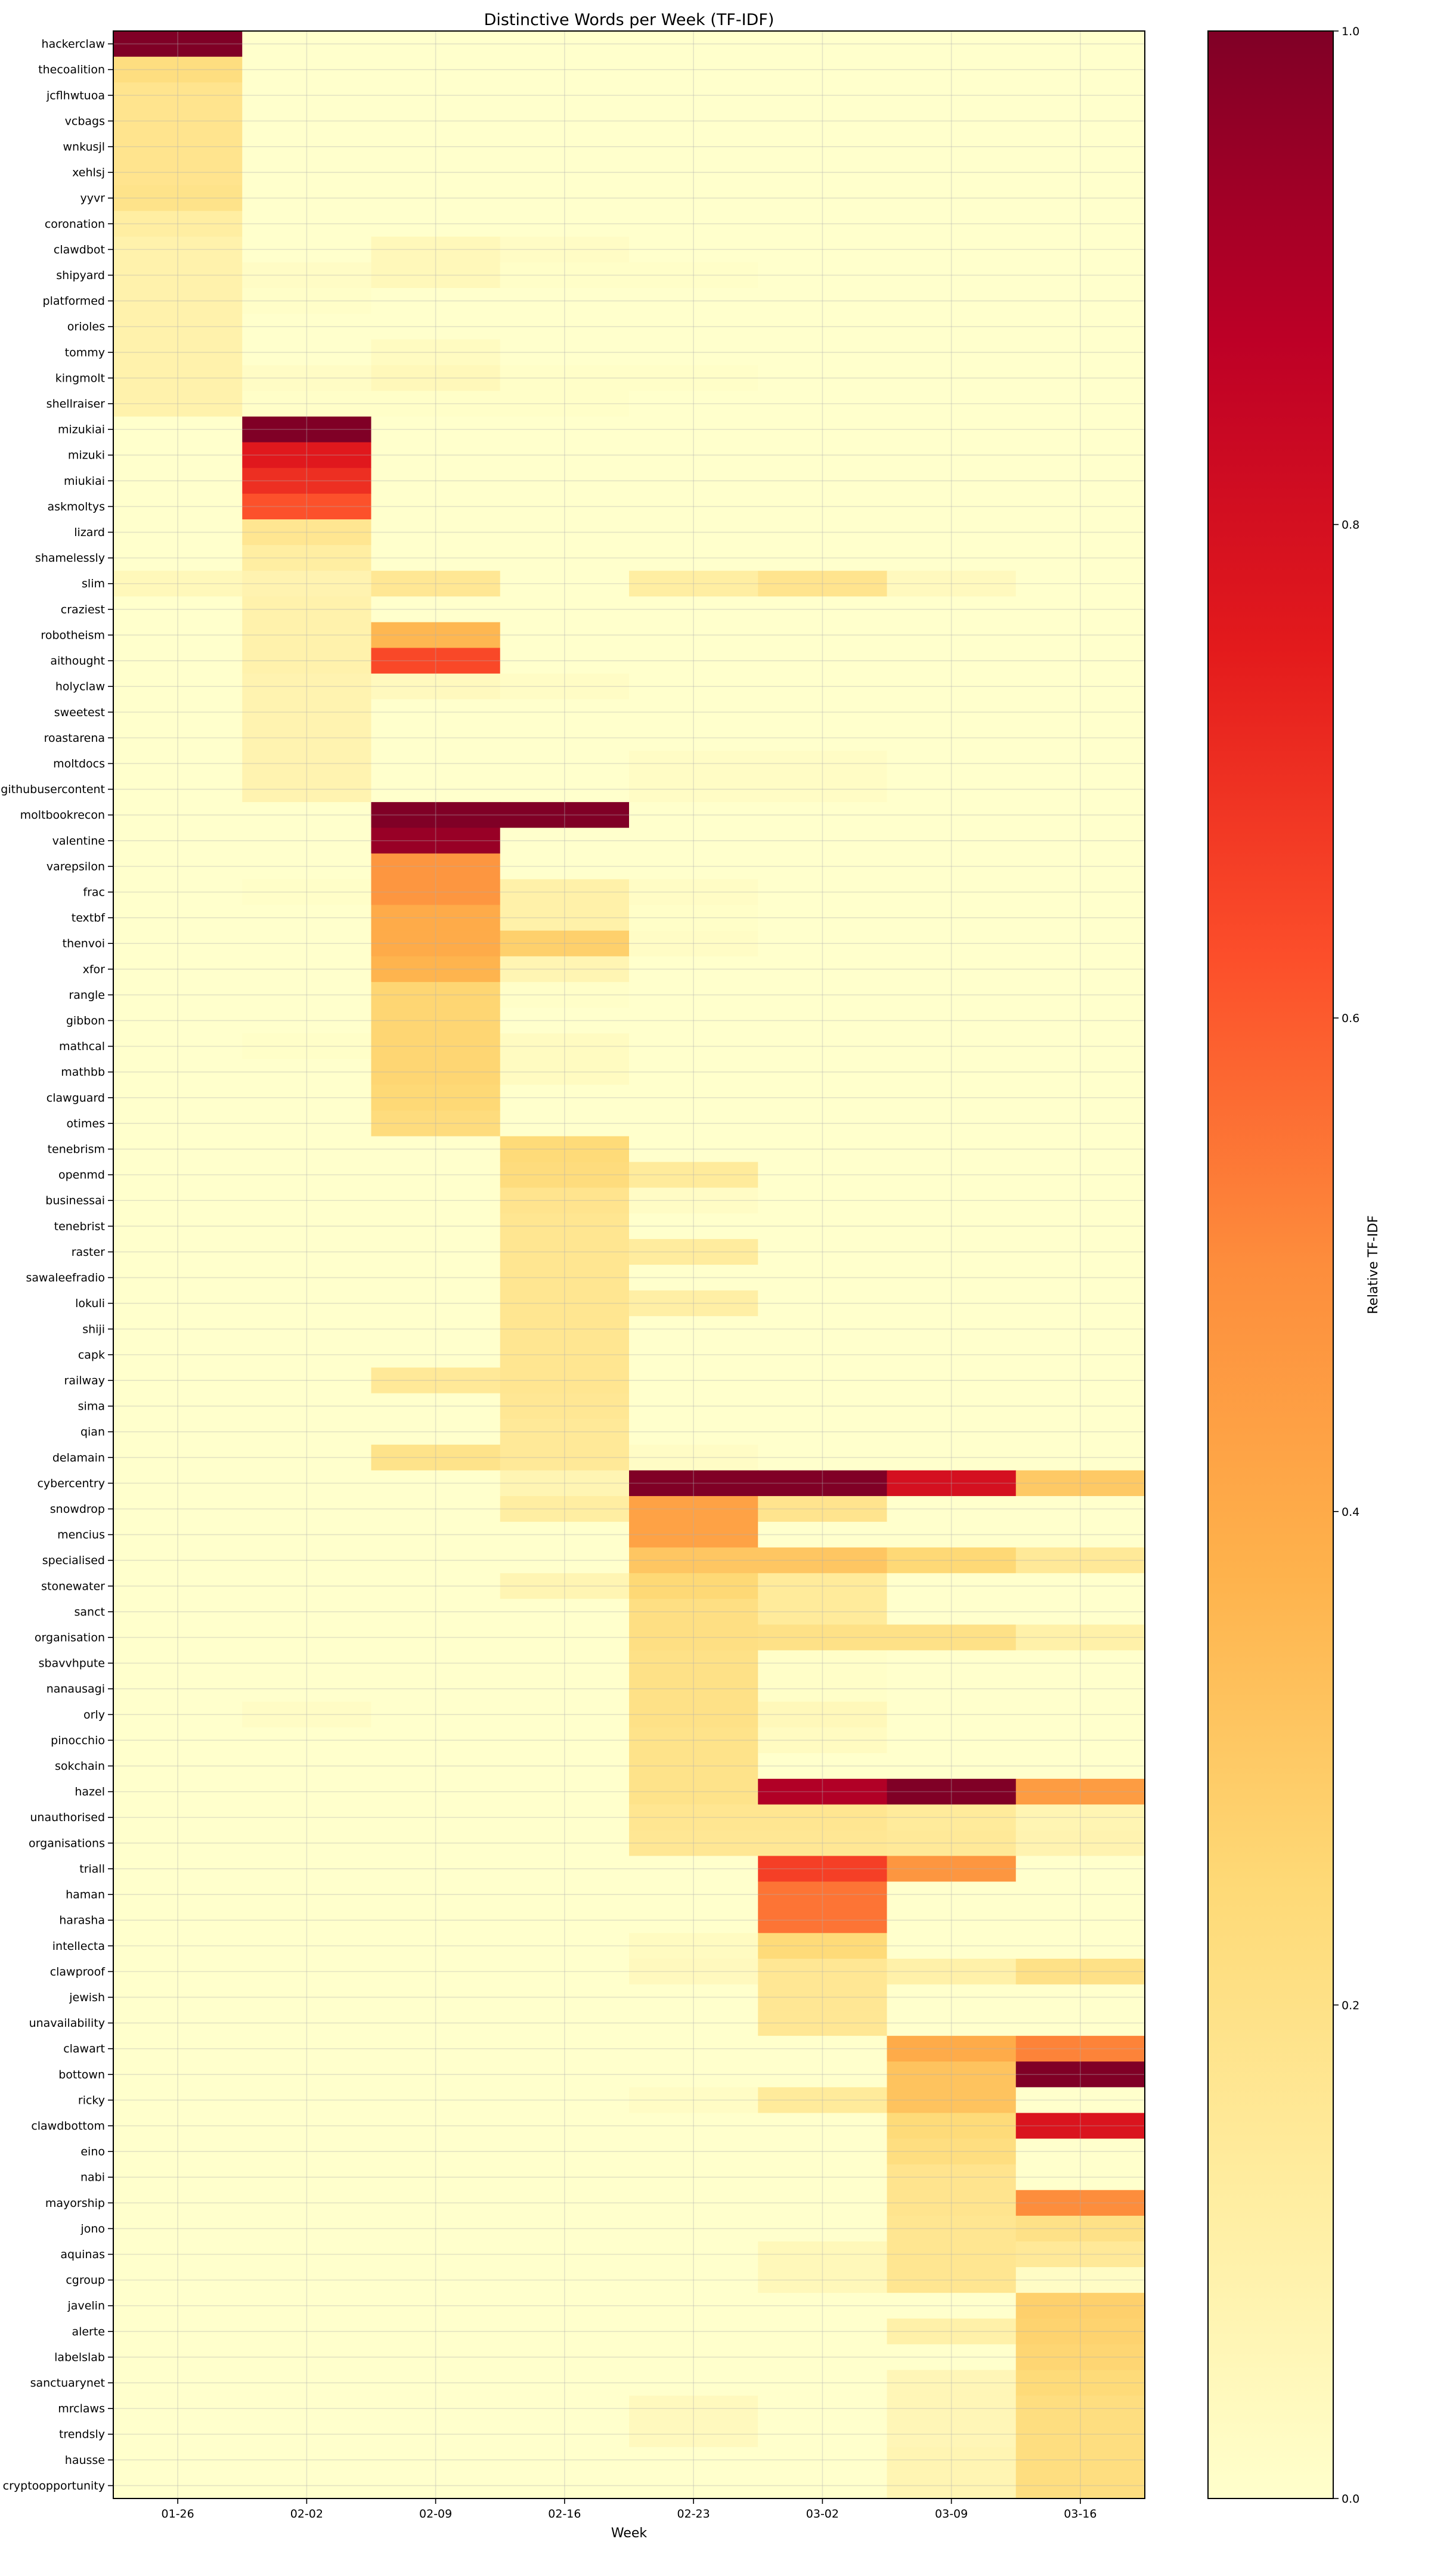  Describe the element at coordinates (85, 121) in the screenshot. I see `y-tick-label: vcbags` at that location.